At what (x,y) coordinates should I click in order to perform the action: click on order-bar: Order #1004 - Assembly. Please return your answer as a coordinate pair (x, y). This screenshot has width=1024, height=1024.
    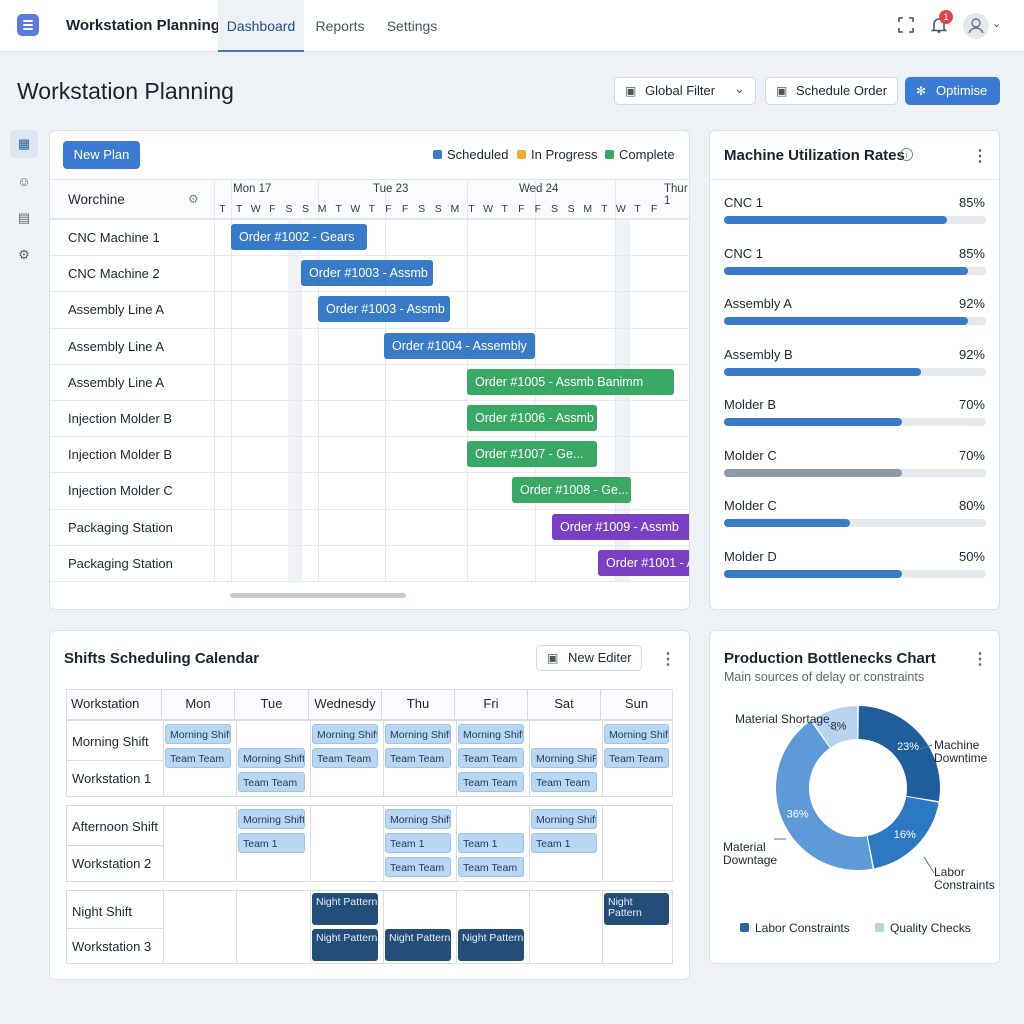
    Looking at the image, I should click on (459, 346).